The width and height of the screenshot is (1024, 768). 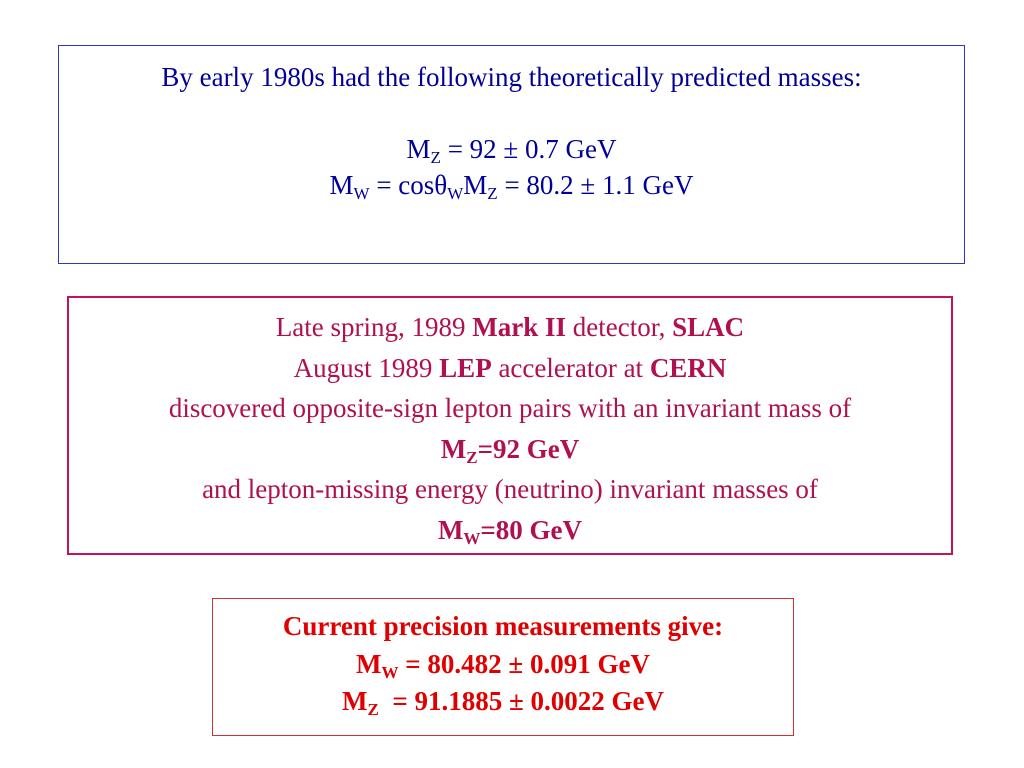 What do you see at coordinates (374, 327) in the screenshot?
I see `discovery-date-1: Late spring, 1989` at bounding box center [374, 327].